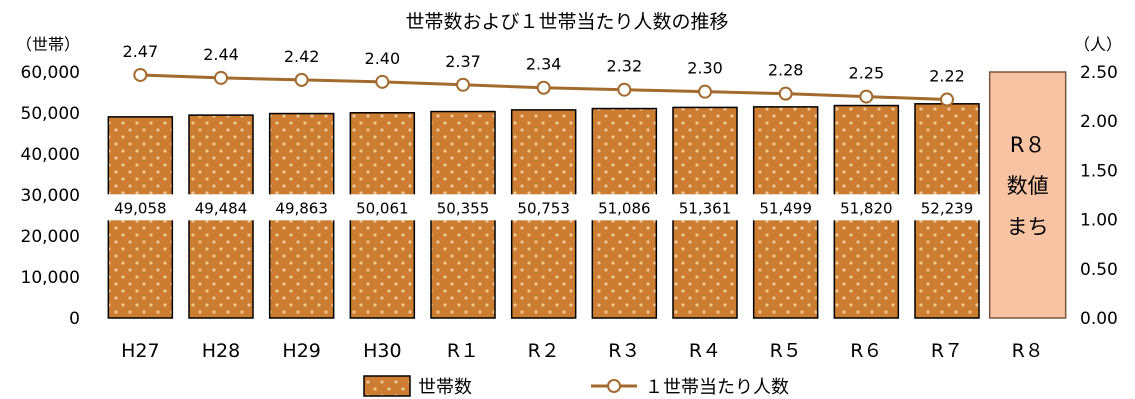 This screenshot has height=399, width=1135. I want to click on line-series, so click(543, 87).